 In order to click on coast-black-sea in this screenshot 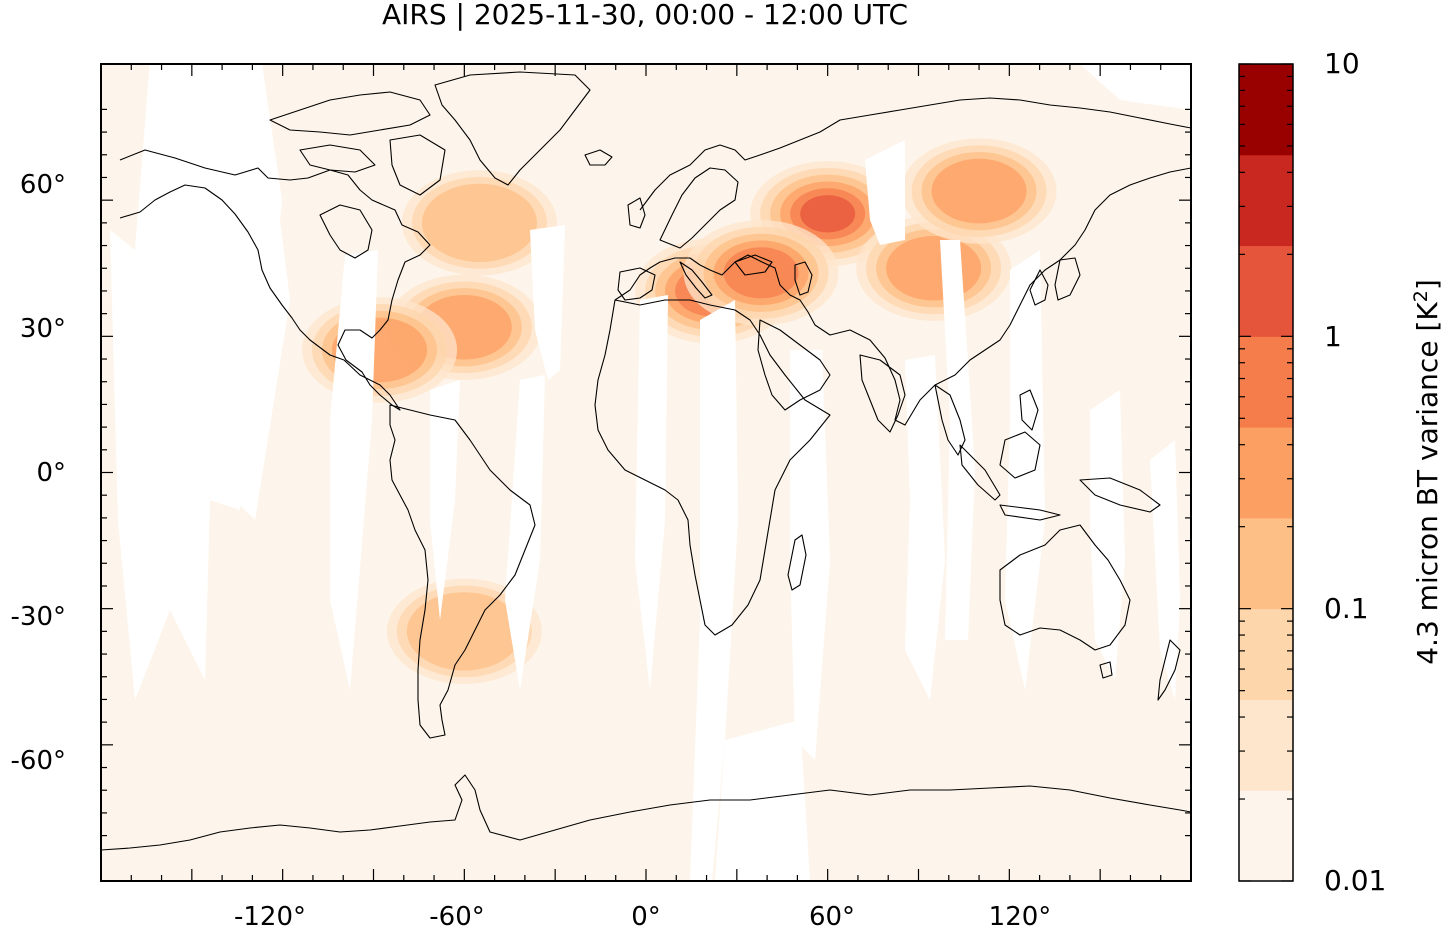, I will do `click(753, 265)`.